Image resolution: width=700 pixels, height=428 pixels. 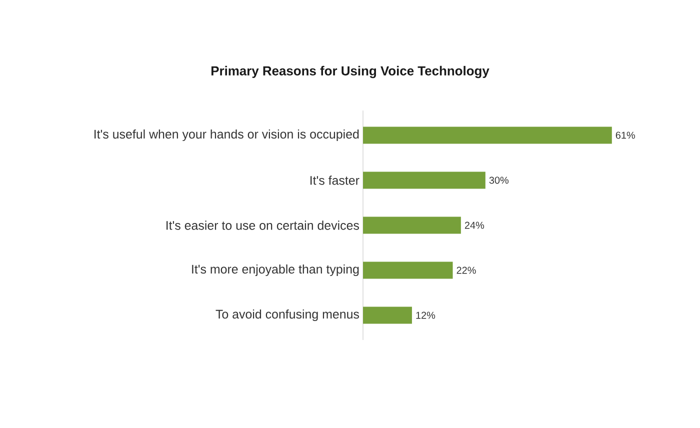 I want to click on y-tick-label: It's useful when your hands or vision is occupied, so click(x=226, y=135).